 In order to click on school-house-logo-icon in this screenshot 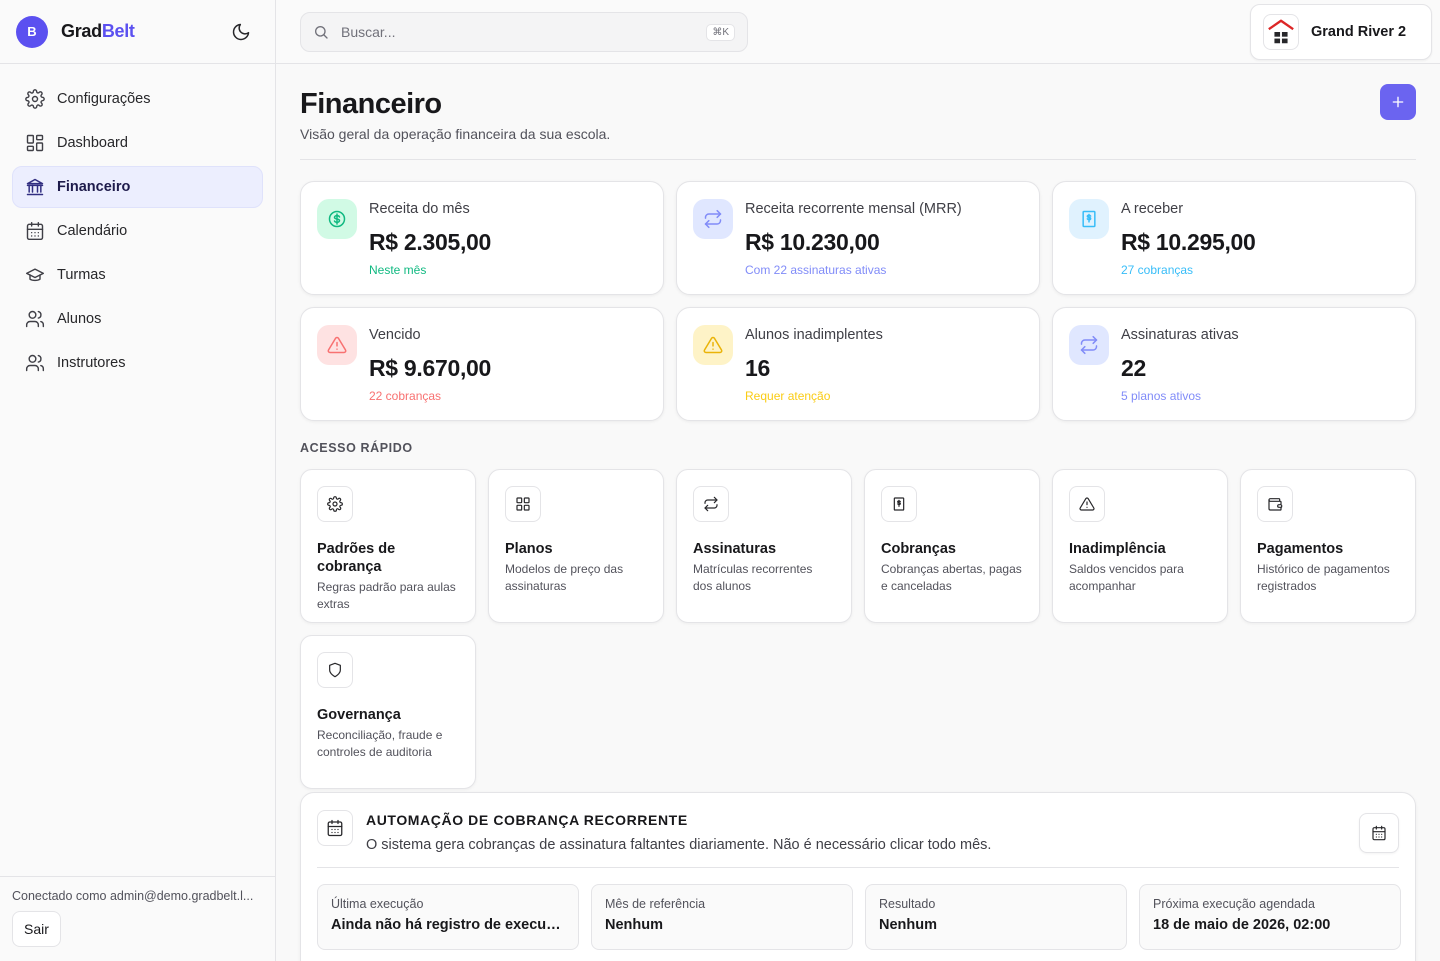, I will do `click(1281, 32)`.